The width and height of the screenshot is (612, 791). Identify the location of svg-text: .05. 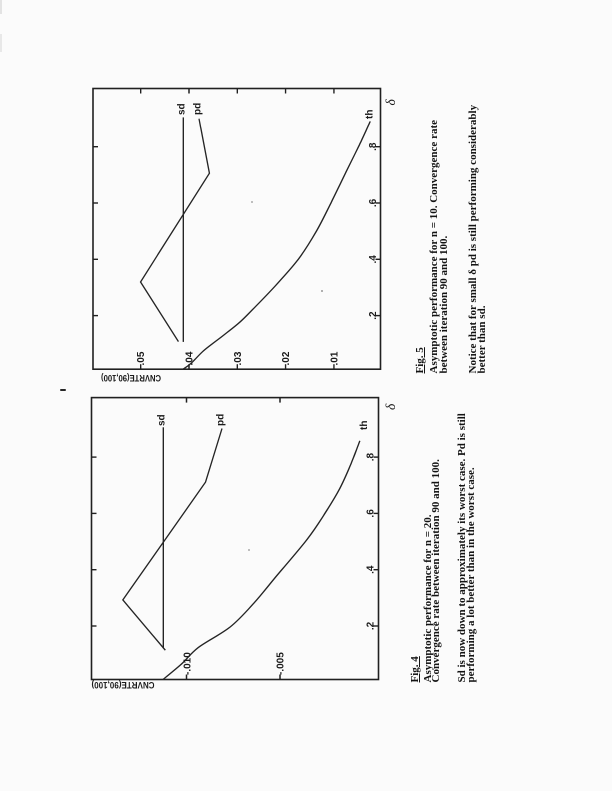
(141, 358).